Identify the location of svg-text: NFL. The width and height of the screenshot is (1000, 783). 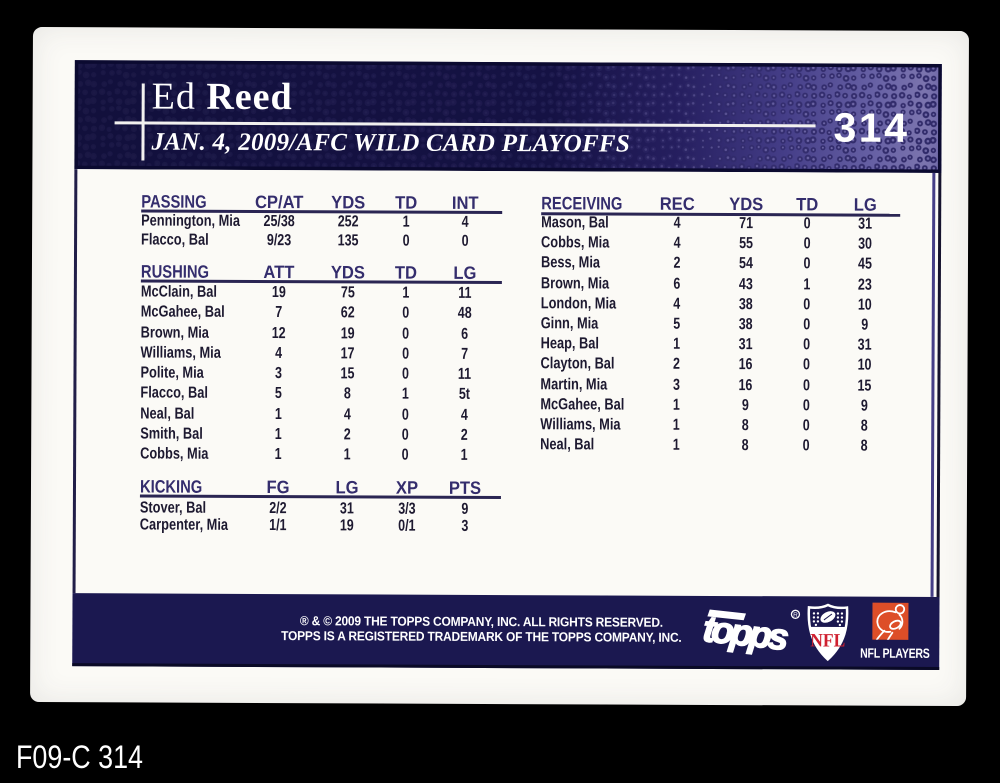
(827, 640).